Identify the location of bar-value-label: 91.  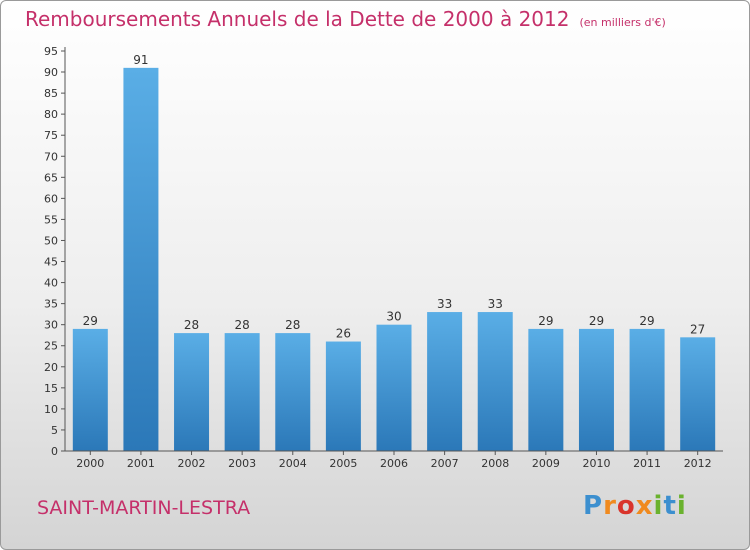
(140, 60).